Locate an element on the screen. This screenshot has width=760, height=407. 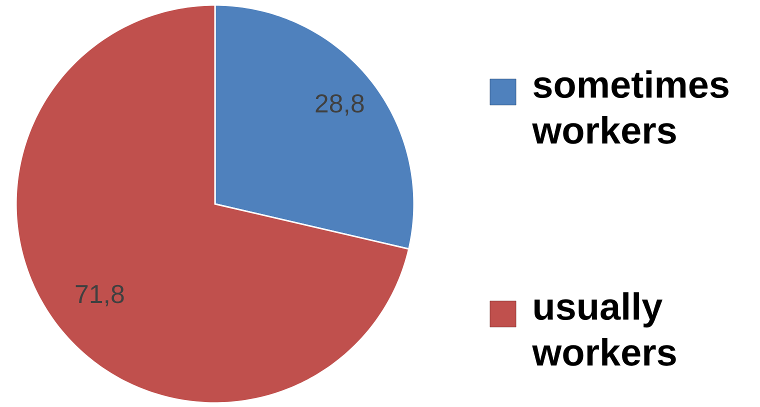
data-label: 71,8 is located at coordinates (100, 295).